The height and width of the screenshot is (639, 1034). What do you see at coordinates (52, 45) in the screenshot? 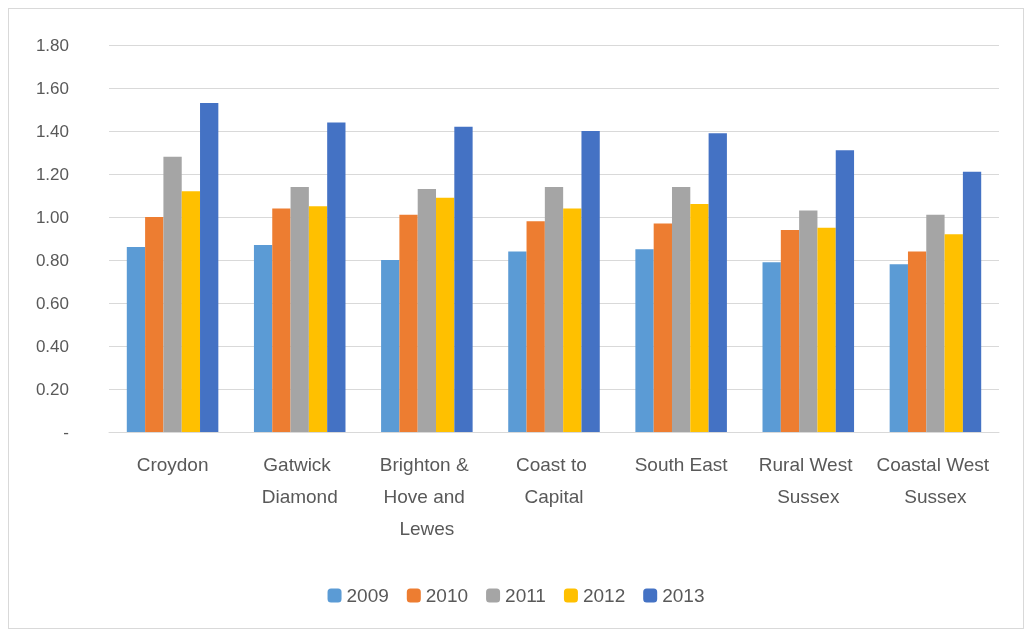
I see `y-tick-label: 1.80` at bounding box center [52, 45].